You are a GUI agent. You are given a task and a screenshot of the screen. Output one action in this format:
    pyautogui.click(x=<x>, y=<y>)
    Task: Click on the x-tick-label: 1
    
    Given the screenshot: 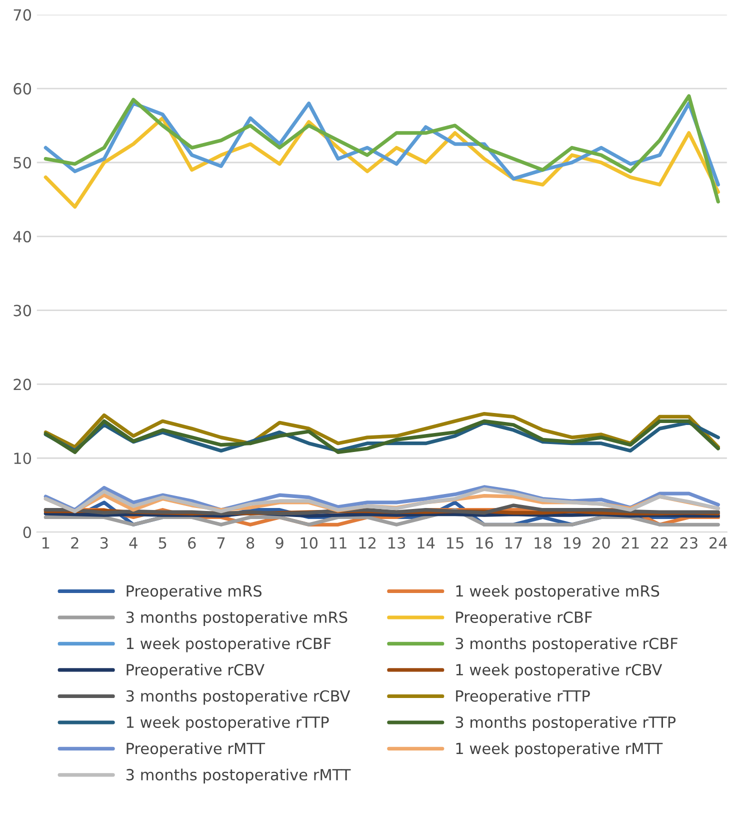 What is the action you would take?
    pyautogui.click(x=46, y=542)
    